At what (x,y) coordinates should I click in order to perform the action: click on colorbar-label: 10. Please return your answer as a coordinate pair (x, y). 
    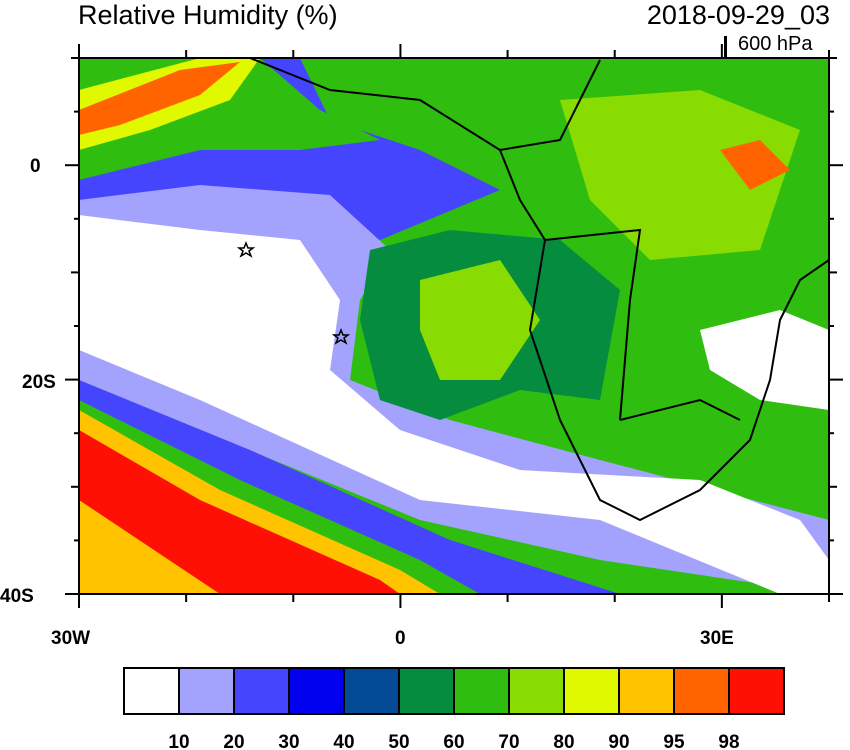
    Looking at the image, I should click on (178, 741).